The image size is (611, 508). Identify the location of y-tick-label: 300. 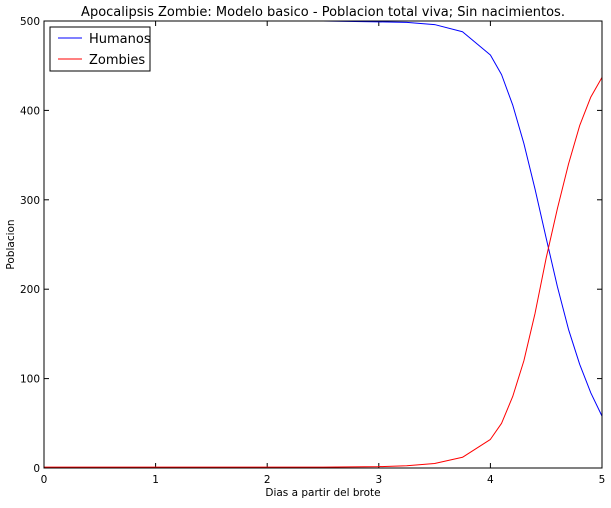
(30, 201).